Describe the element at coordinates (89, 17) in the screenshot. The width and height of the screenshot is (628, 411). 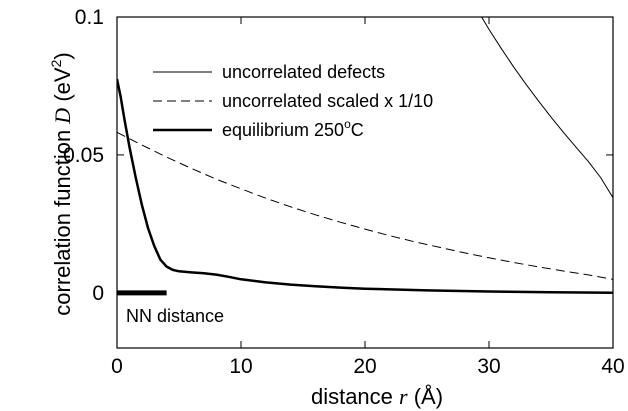
I see `y-tick-label: 0.1` at that location.